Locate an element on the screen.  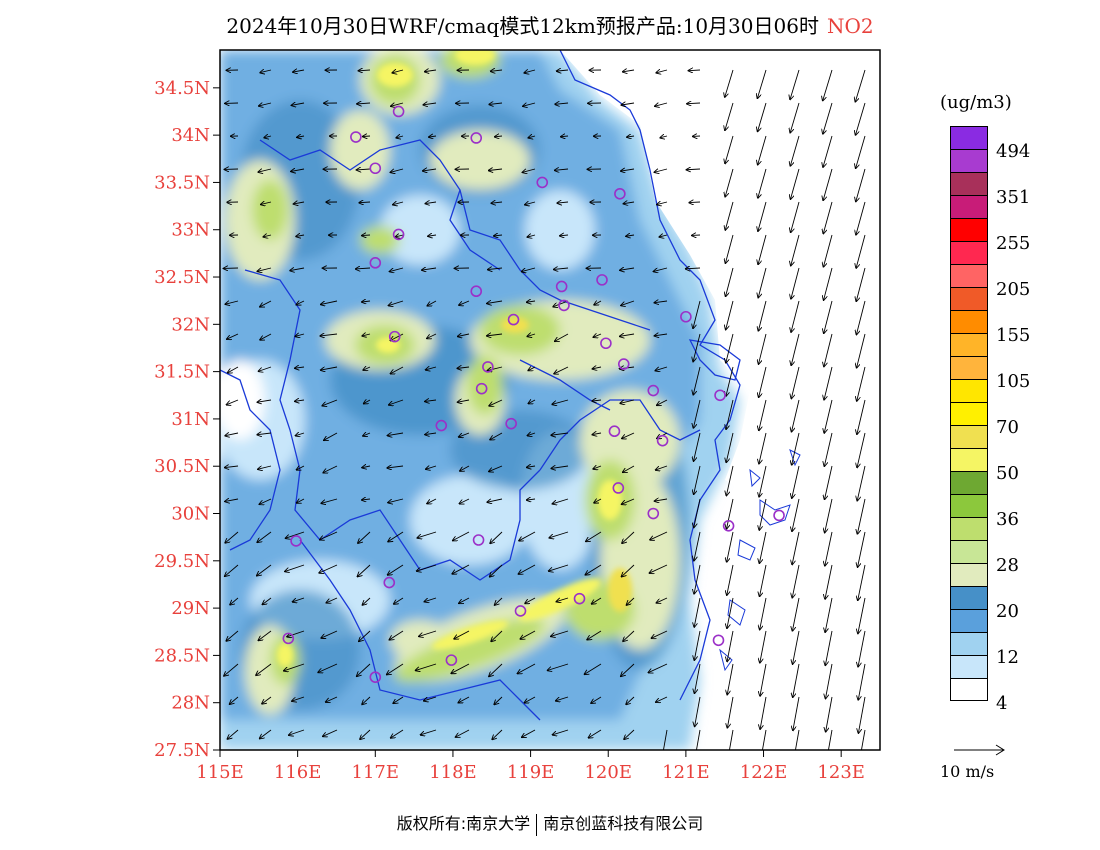
lon-tick-label: 118E is located at coordinates (453, 772).